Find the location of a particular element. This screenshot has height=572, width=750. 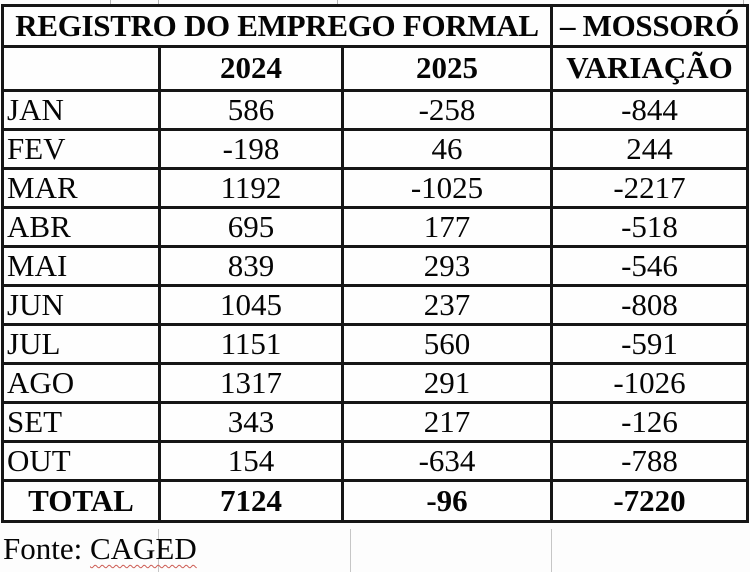

value-2024-cell: 695 is located at coordinates (251, 227).